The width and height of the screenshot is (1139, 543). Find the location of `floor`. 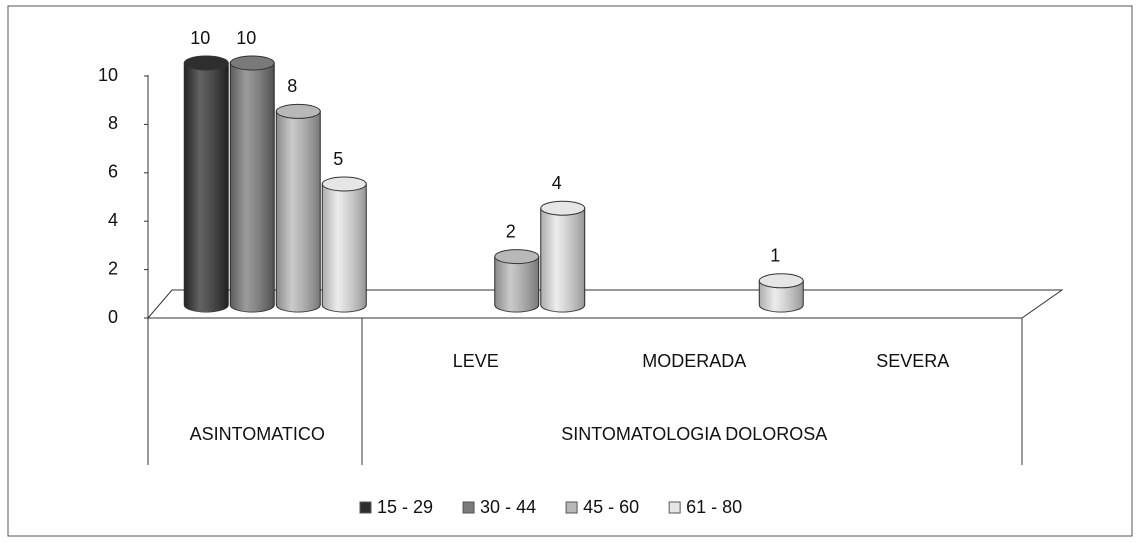

floor is located at coordinates (605, 304).